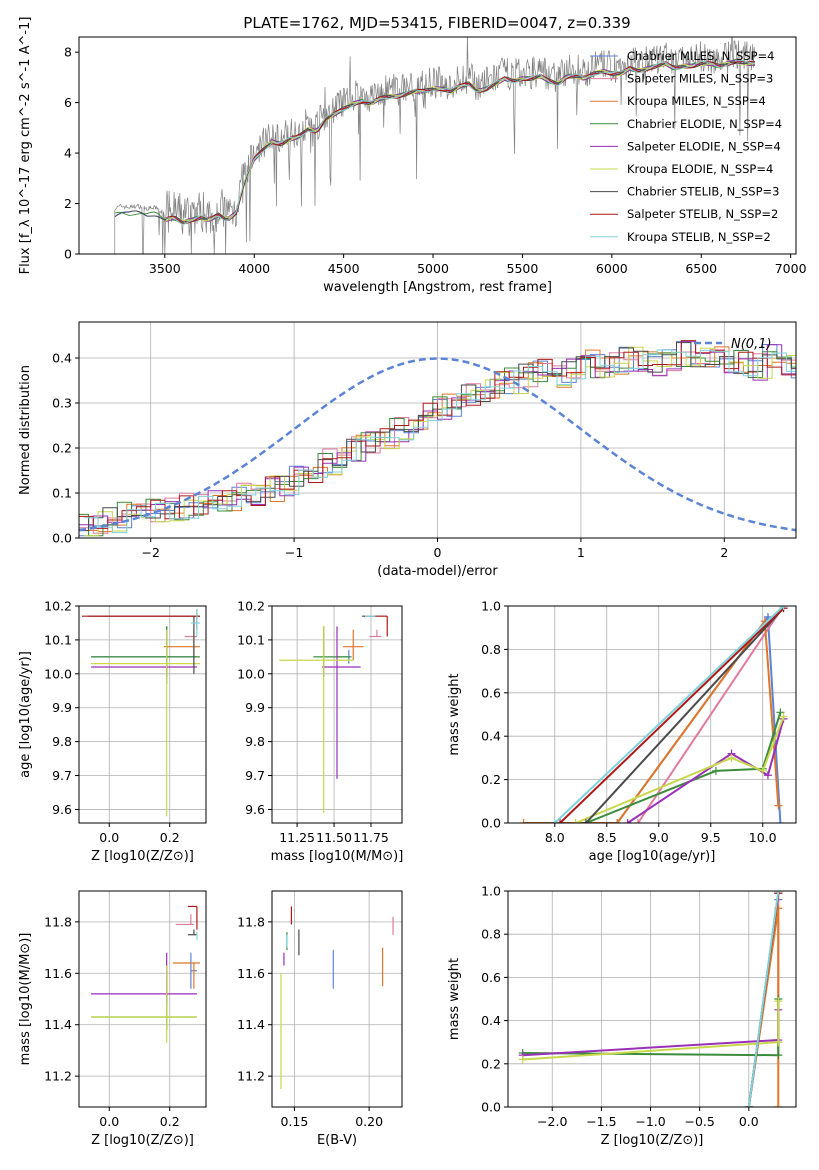 Image resolution: width=819 pixels, height=1170 pixels. What do you see at coordinates (700, 169) in the screenshot?
I see `legend-label: Kroupa ELODIE, N_SSP=4` at bounding box center [700, 169].